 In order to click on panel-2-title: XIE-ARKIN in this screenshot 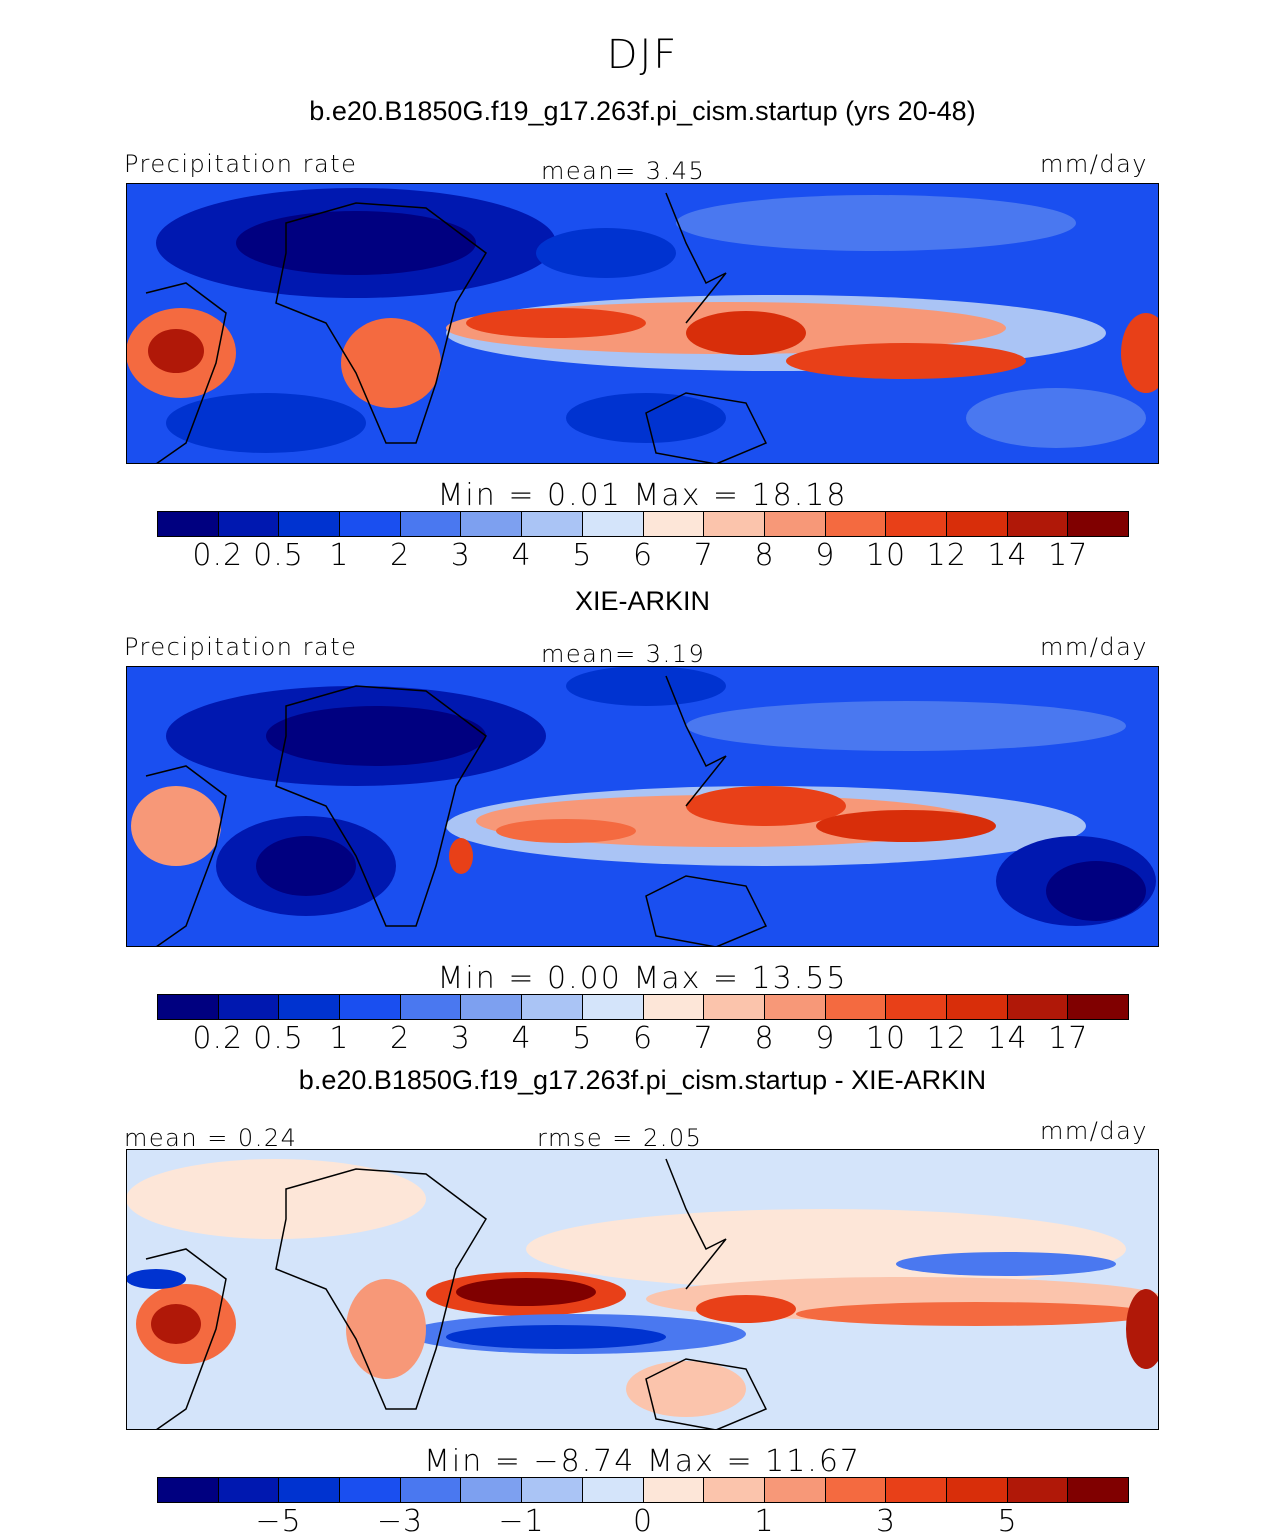, I will do `click(642, 601)`.